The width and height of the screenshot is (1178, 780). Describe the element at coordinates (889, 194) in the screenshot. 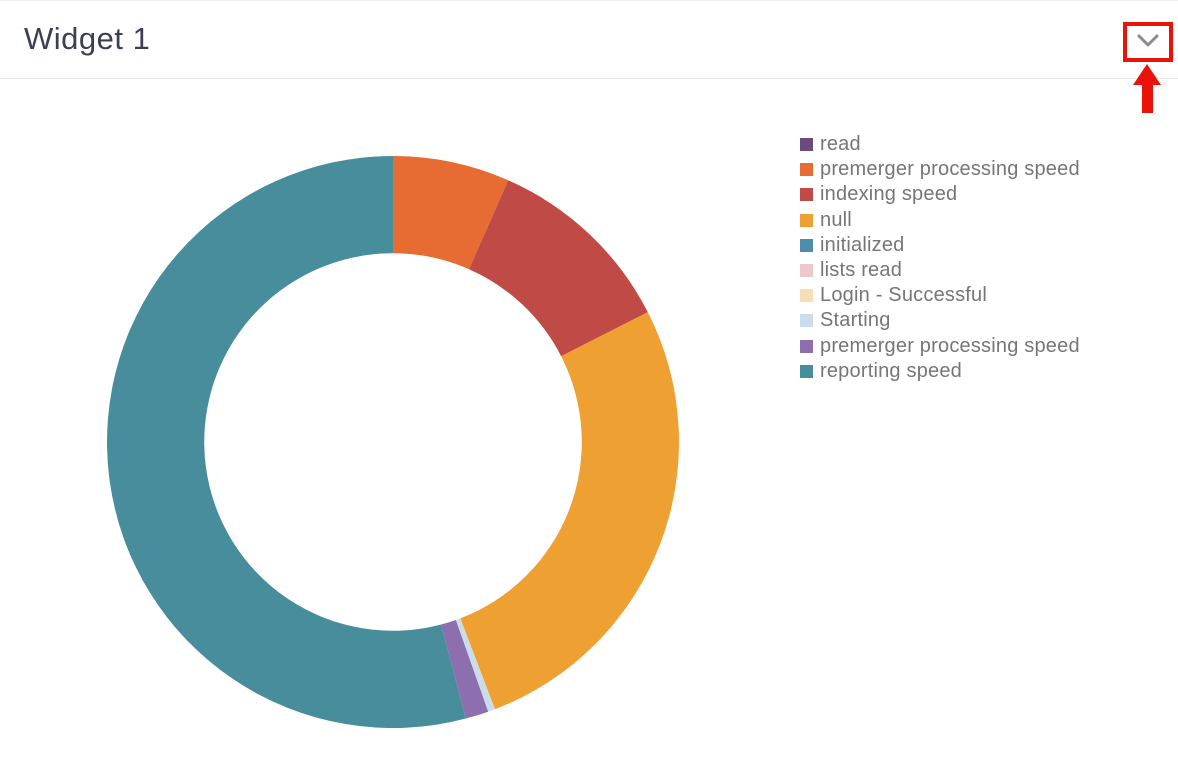

I see `legend-item-label: indexing speed` at that location.